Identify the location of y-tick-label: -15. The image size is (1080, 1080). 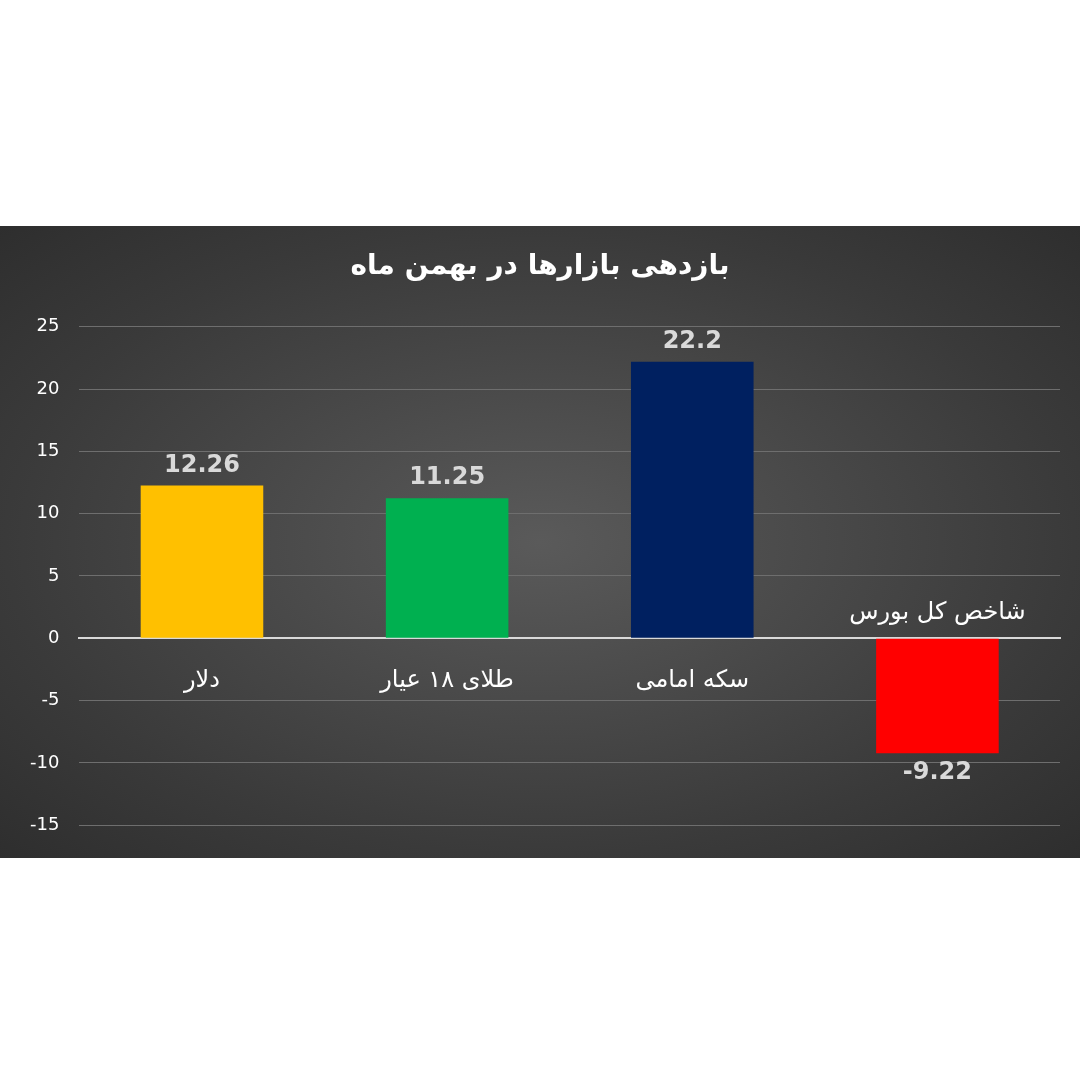
(44, 823).